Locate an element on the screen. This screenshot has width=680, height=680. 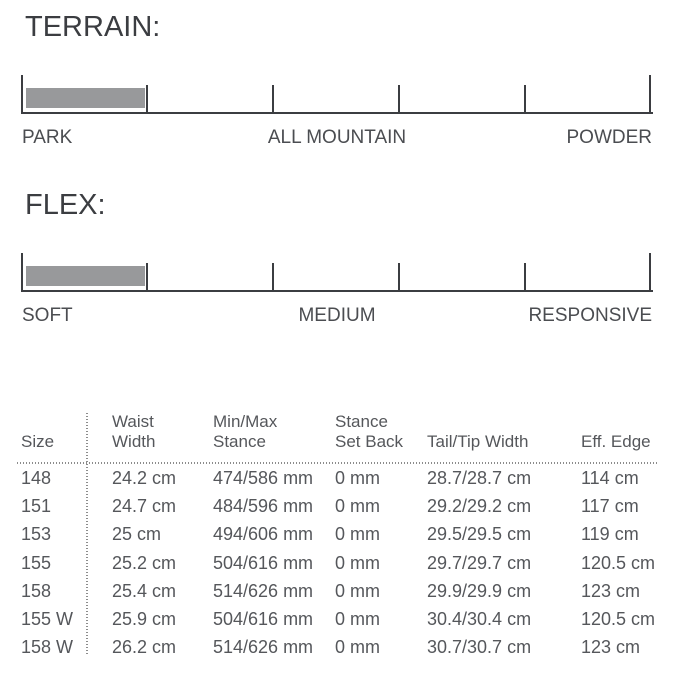
table-cell: 117 cm is located at coordinates (610, 505).